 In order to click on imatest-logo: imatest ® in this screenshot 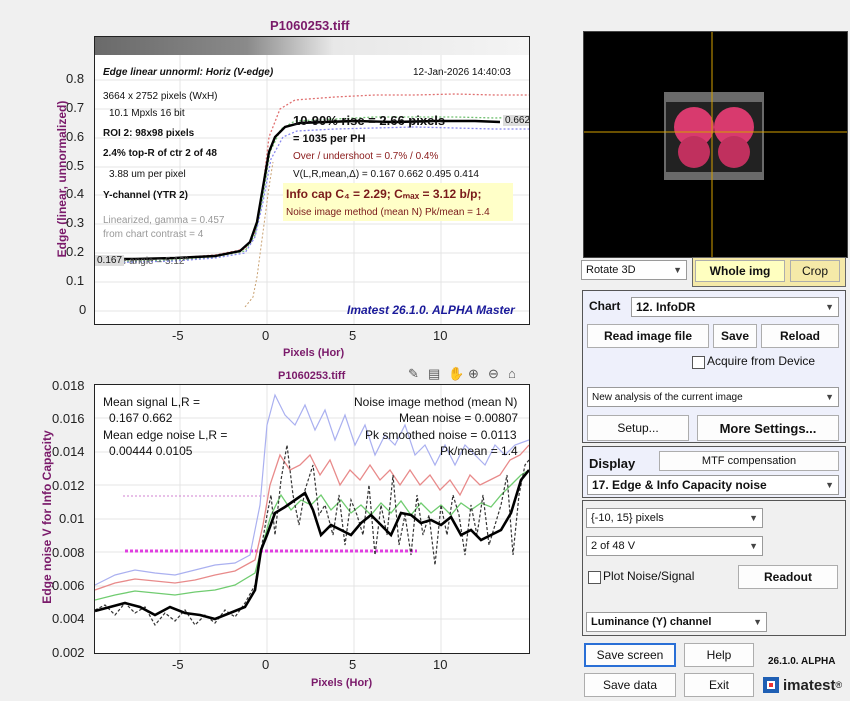, I will do `click(804, 685)`.